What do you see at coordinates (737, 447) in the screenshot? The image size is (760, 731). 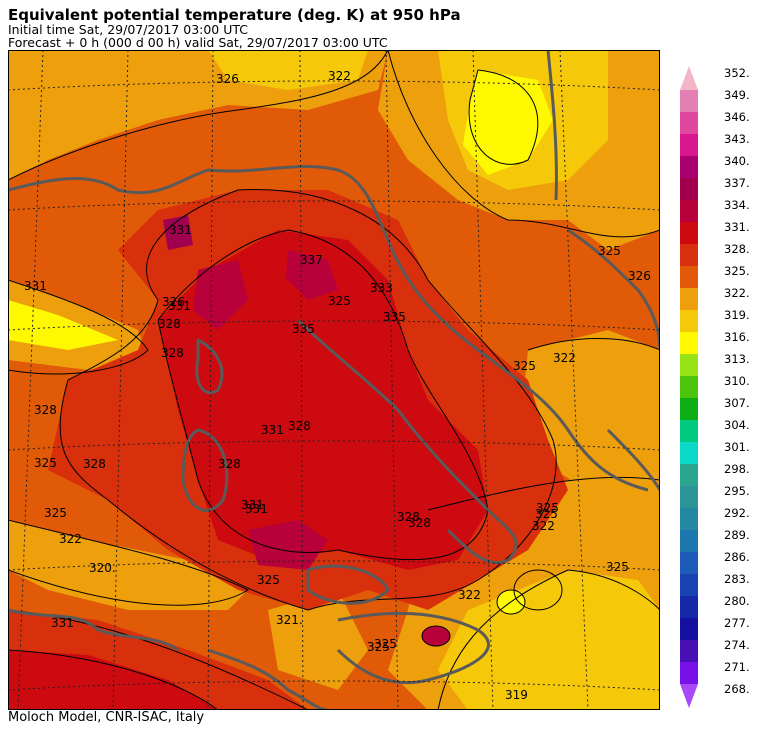 I see `legend-label: 301.` at bounding box center [737, 447].